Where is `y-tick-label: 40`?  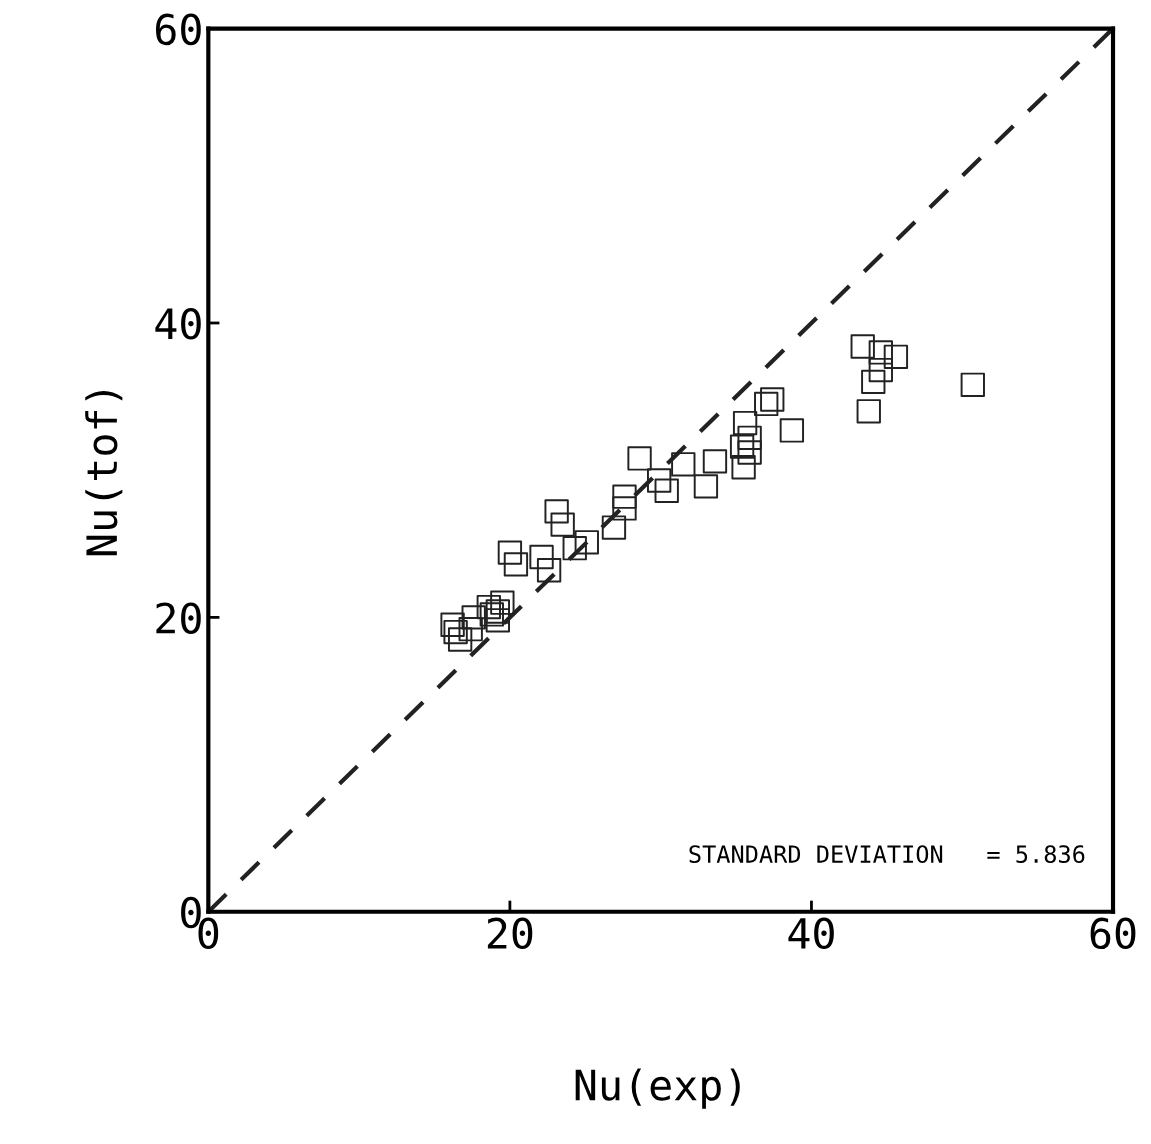 y-tick-label: 40 is located at coordinates (178, 324).